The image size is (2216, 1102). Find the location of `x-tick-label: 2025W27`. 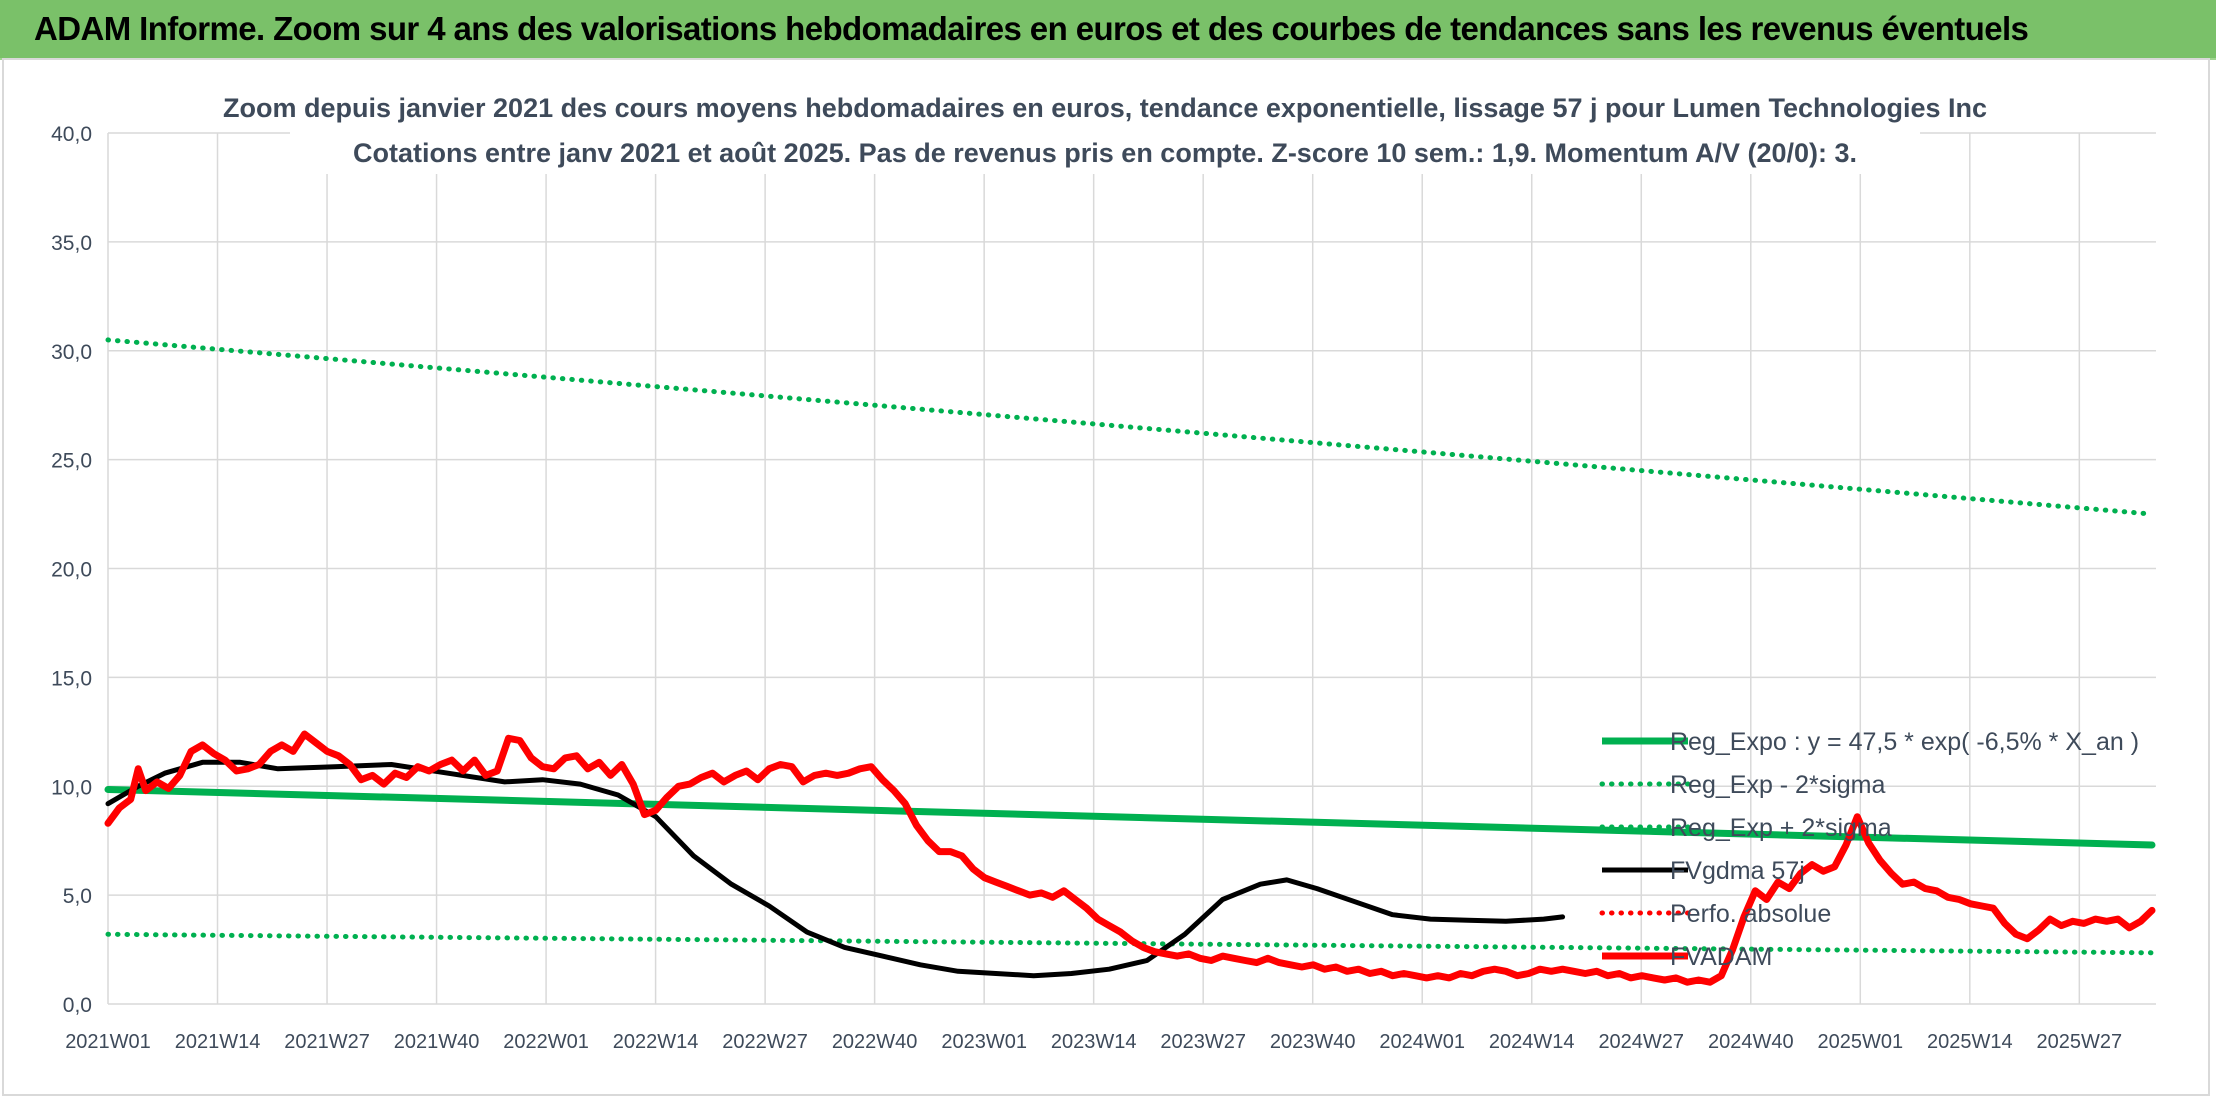

x-tick-label: 2025W27 is located at coordinates (2080, 1042).